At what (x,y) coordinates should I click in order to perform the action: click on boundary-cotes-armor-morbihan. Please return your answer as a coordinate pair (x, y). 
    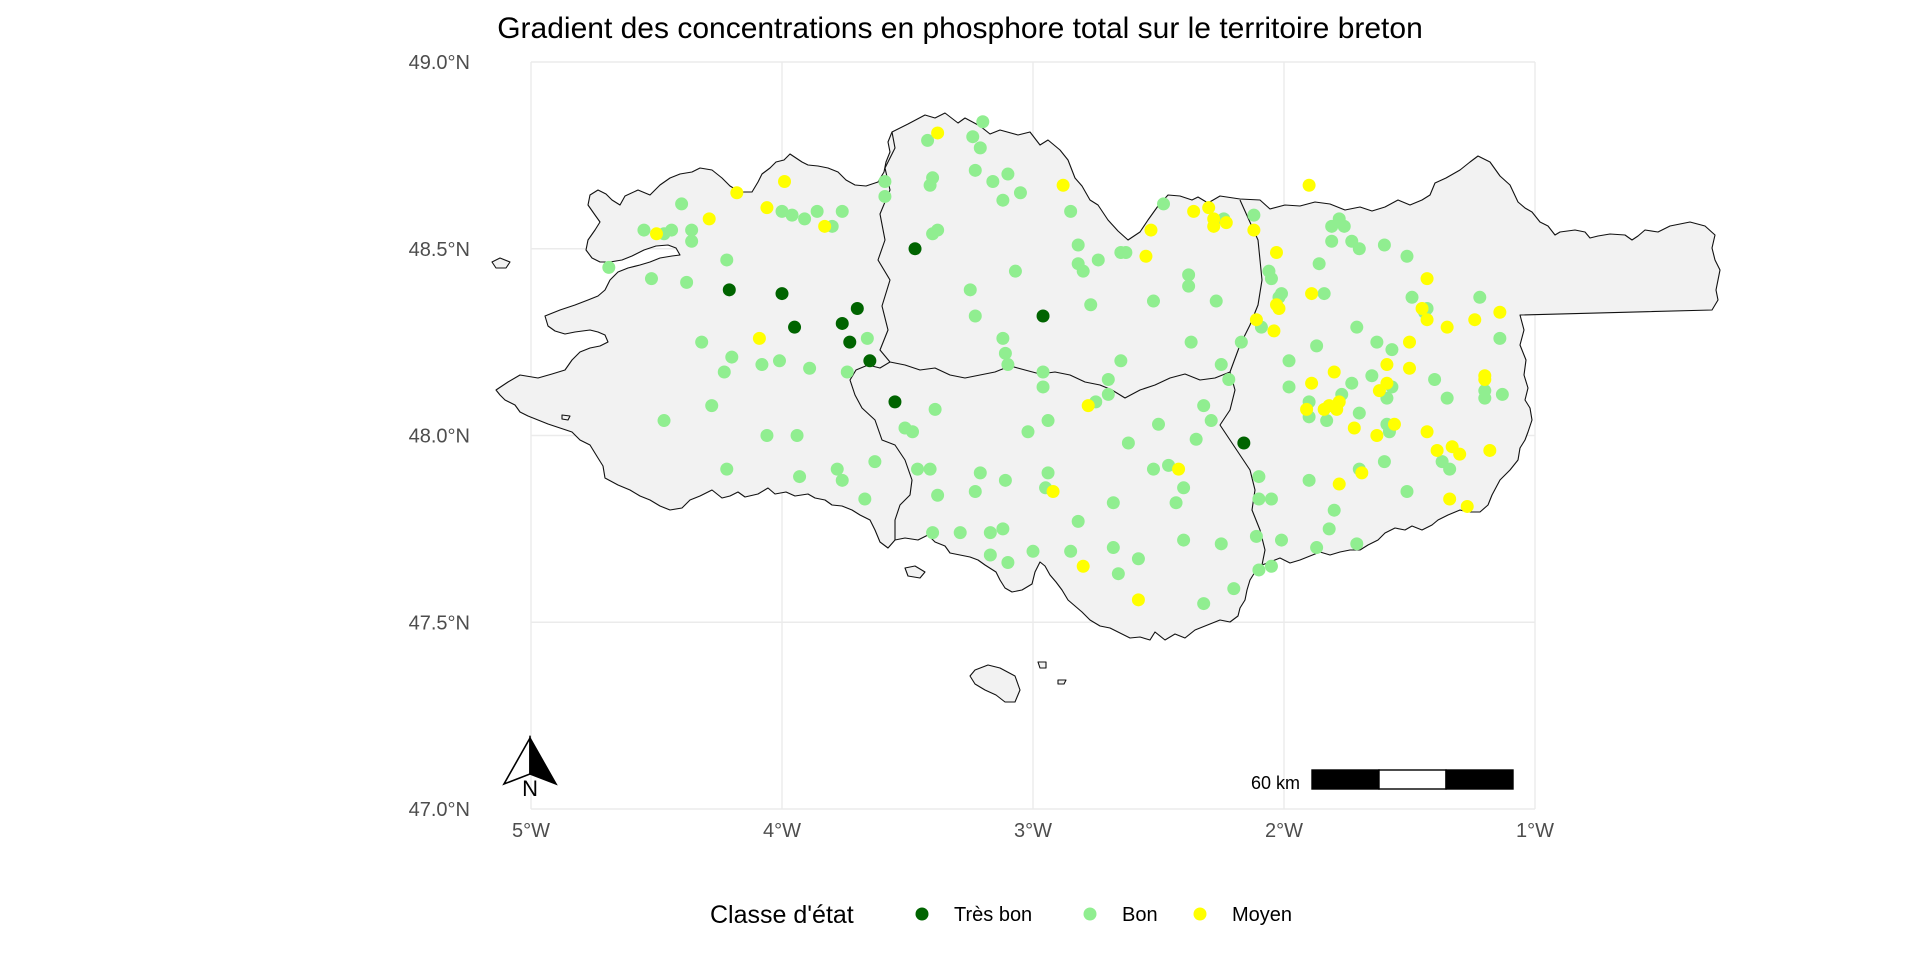
    Looking at the image, I should click on (1060, 380).